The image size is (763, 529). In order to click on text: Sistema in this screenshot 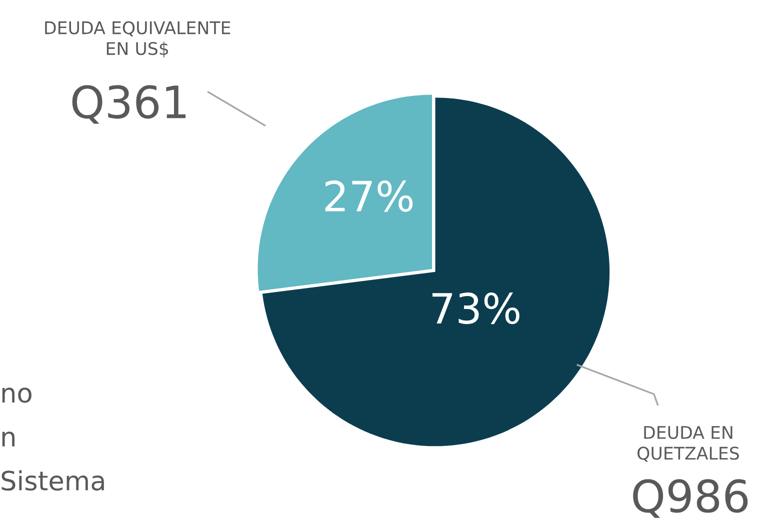, I will do `click(53, 480)`.